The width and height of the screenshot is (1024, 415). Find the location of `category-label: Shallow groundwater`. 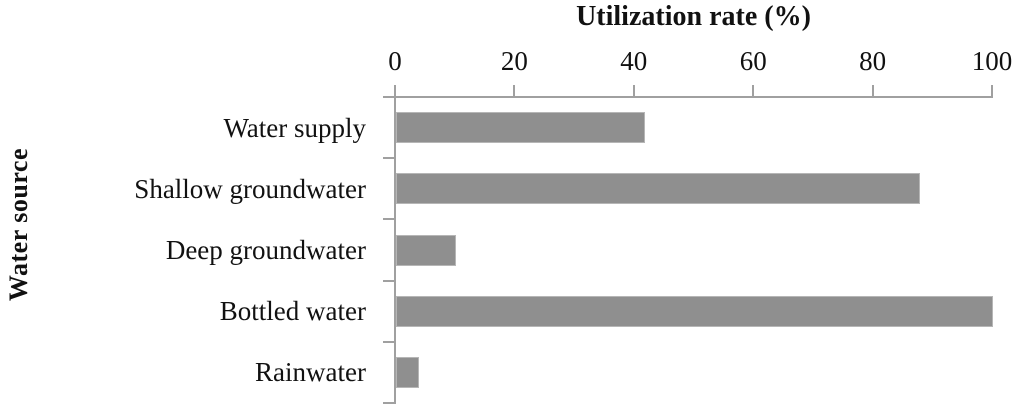

category-label: Shallow groundwater is located at coordinates (250, 188).